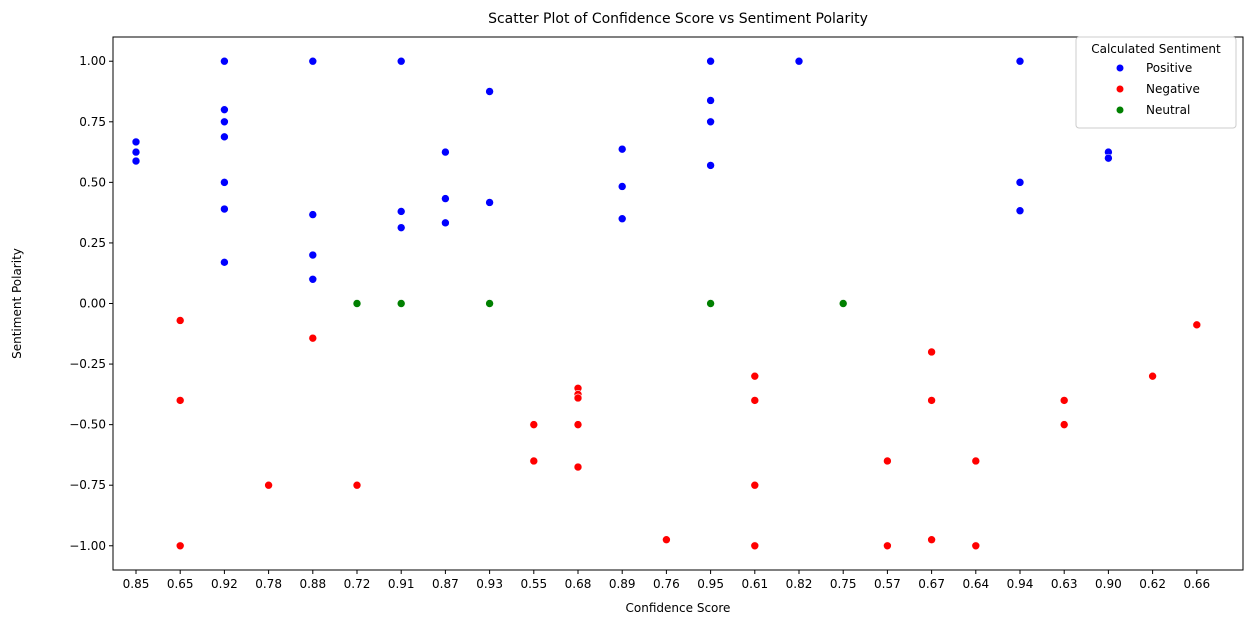  What do you see at coordinates (1120, 89) in the screenshot?
I see `legend-marker-negative` at bounding box center [1120, 89].